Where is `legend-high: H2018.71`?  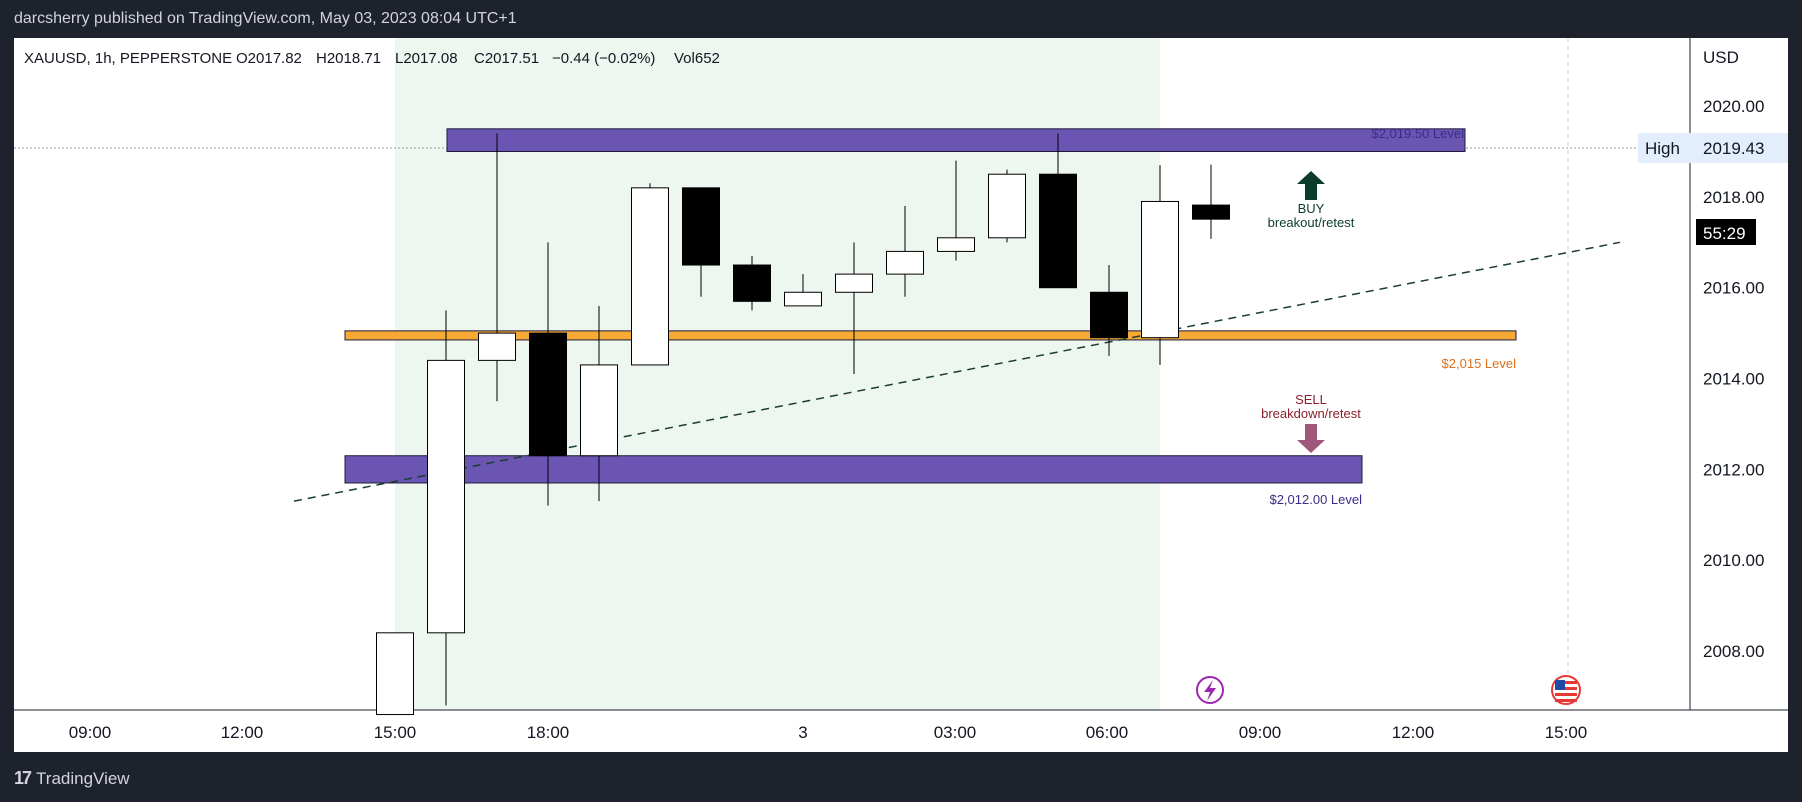
legend-high: H2018.71 is located at coordinates (348, 58).